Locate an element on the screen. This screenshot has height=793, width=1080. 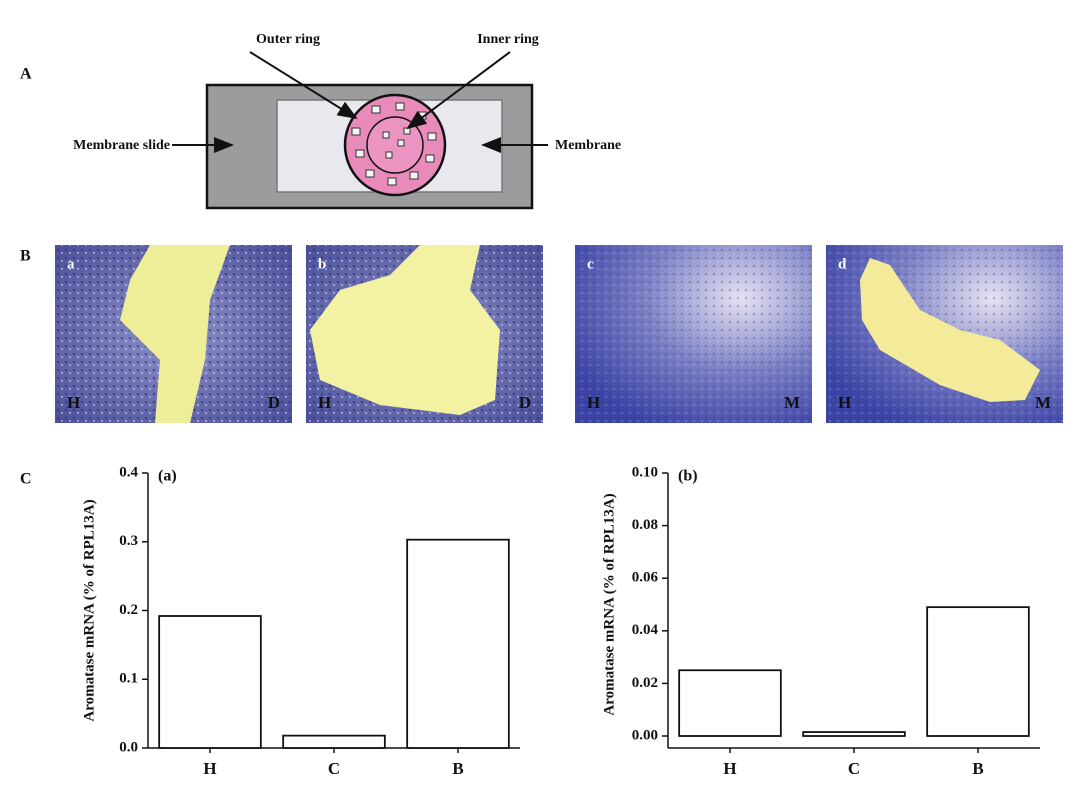
diagram-label: Membrane slide is located at coordinates (121, 145).